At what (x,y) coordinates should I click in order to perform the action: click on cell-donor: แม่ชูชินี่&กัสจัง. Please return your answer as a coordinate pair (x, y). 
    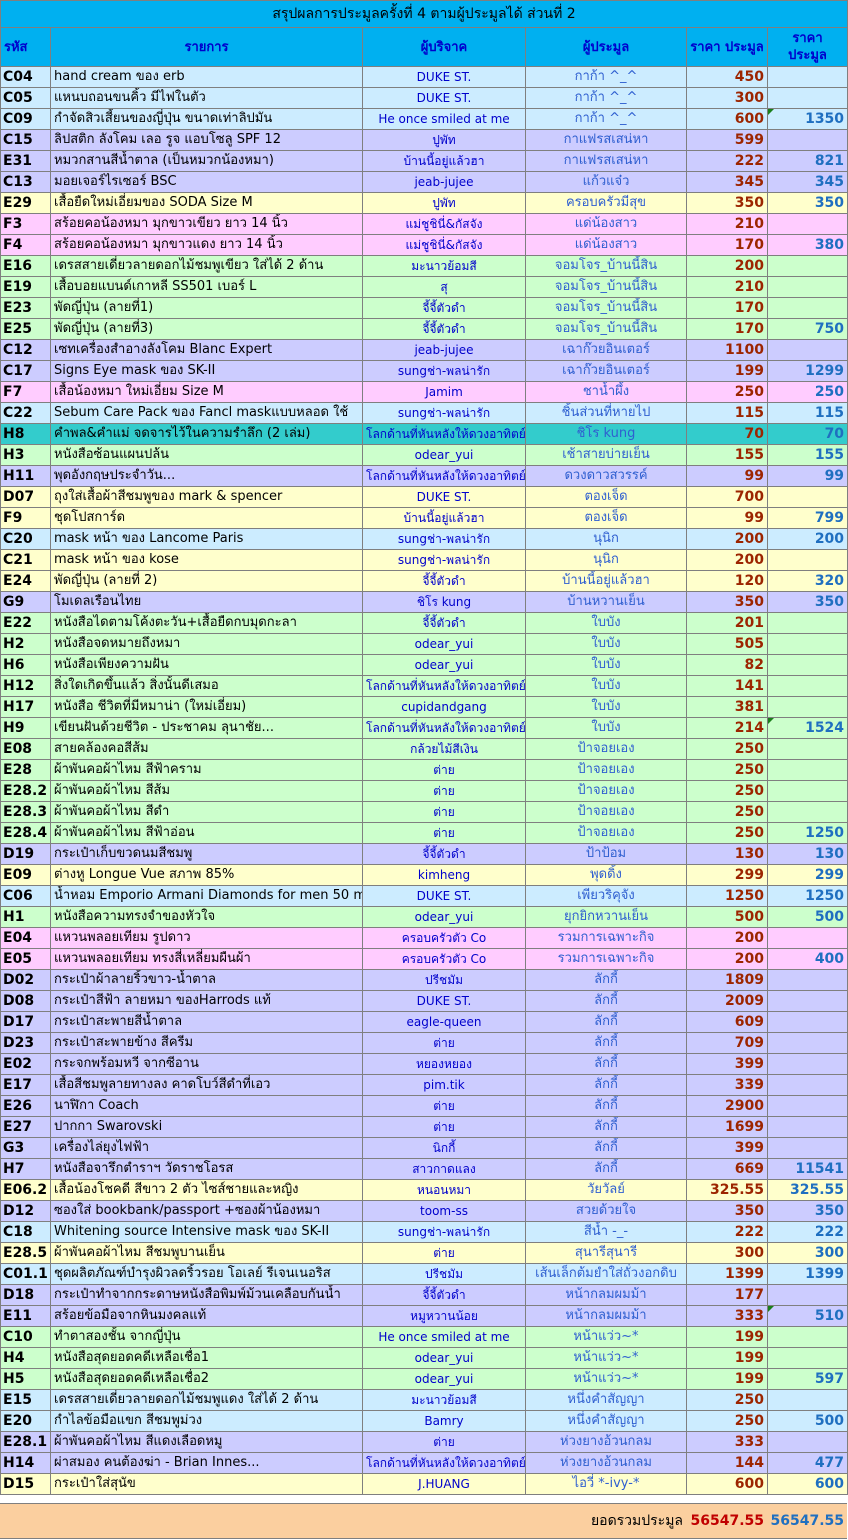
    Looking at the image, I should click on (444, 245).